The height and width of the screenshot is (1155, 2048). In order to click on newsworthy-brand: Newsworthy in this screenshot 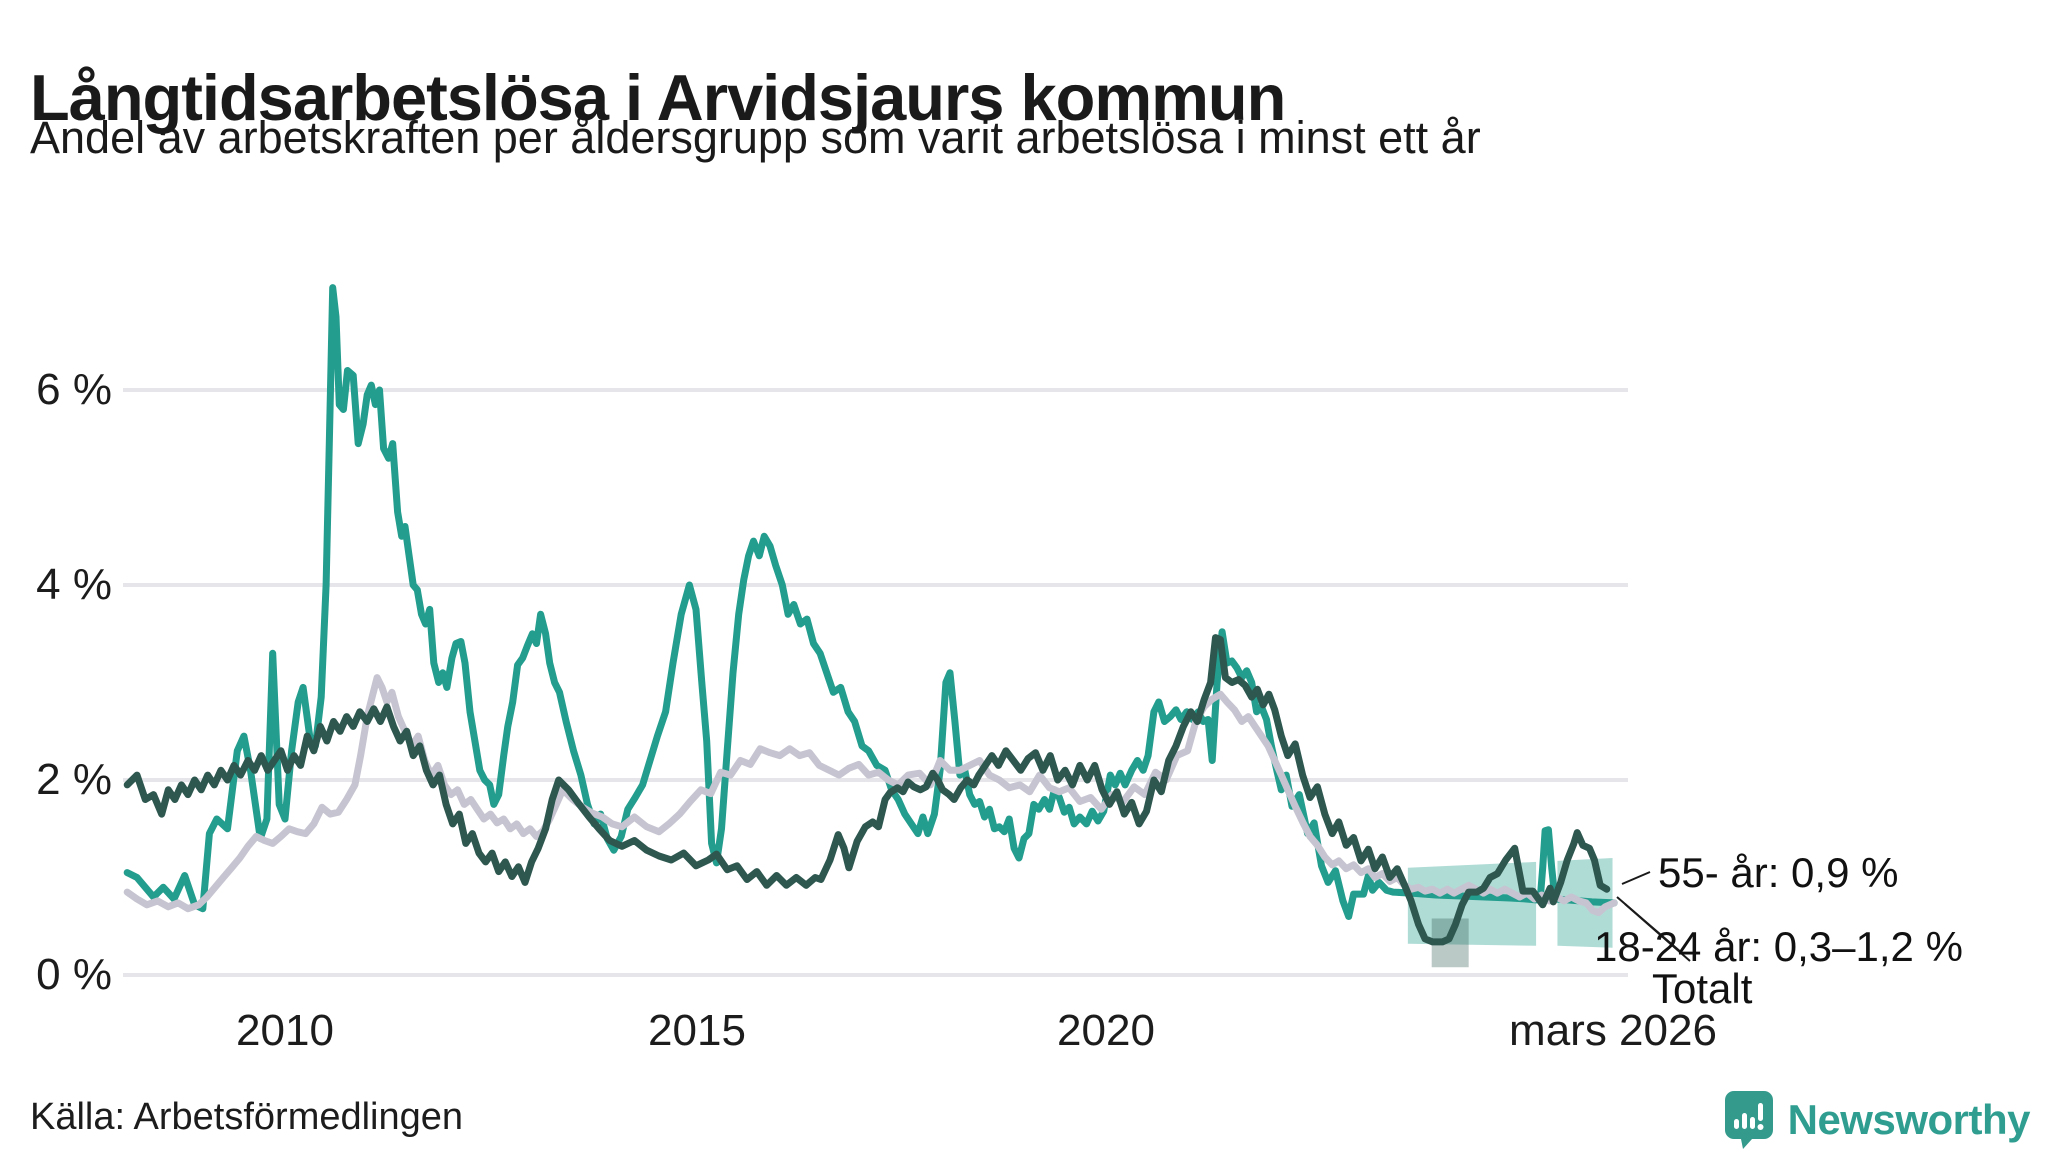, I will do `click(1876, 1120)`.